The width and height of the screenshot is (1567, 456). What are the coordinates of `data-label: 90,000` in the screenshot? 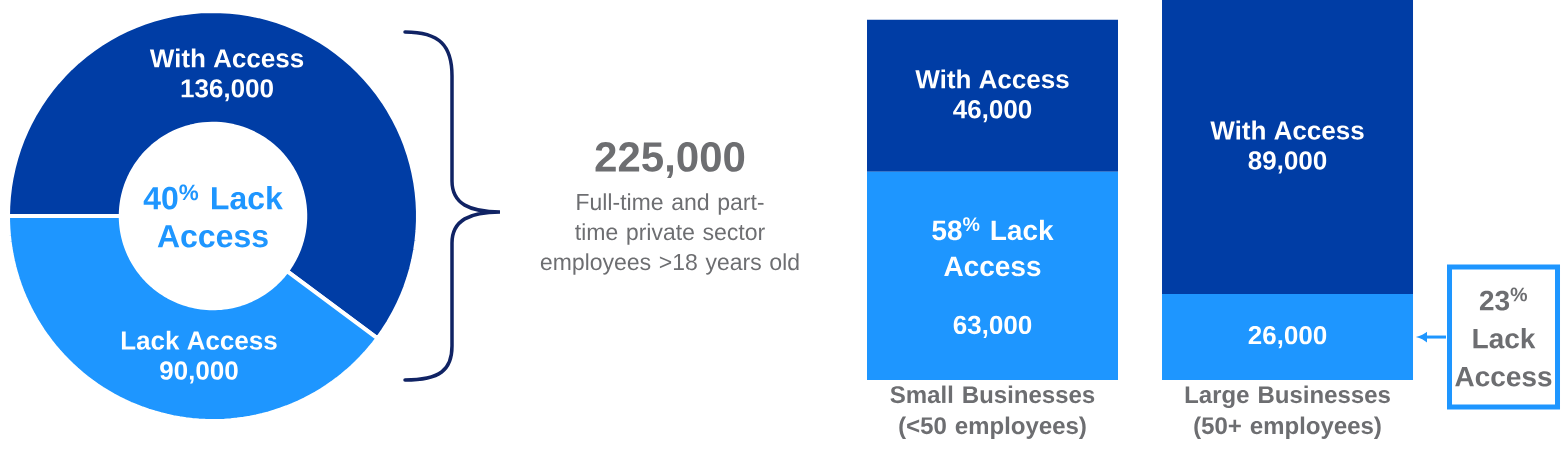 It's located at (199, 372).